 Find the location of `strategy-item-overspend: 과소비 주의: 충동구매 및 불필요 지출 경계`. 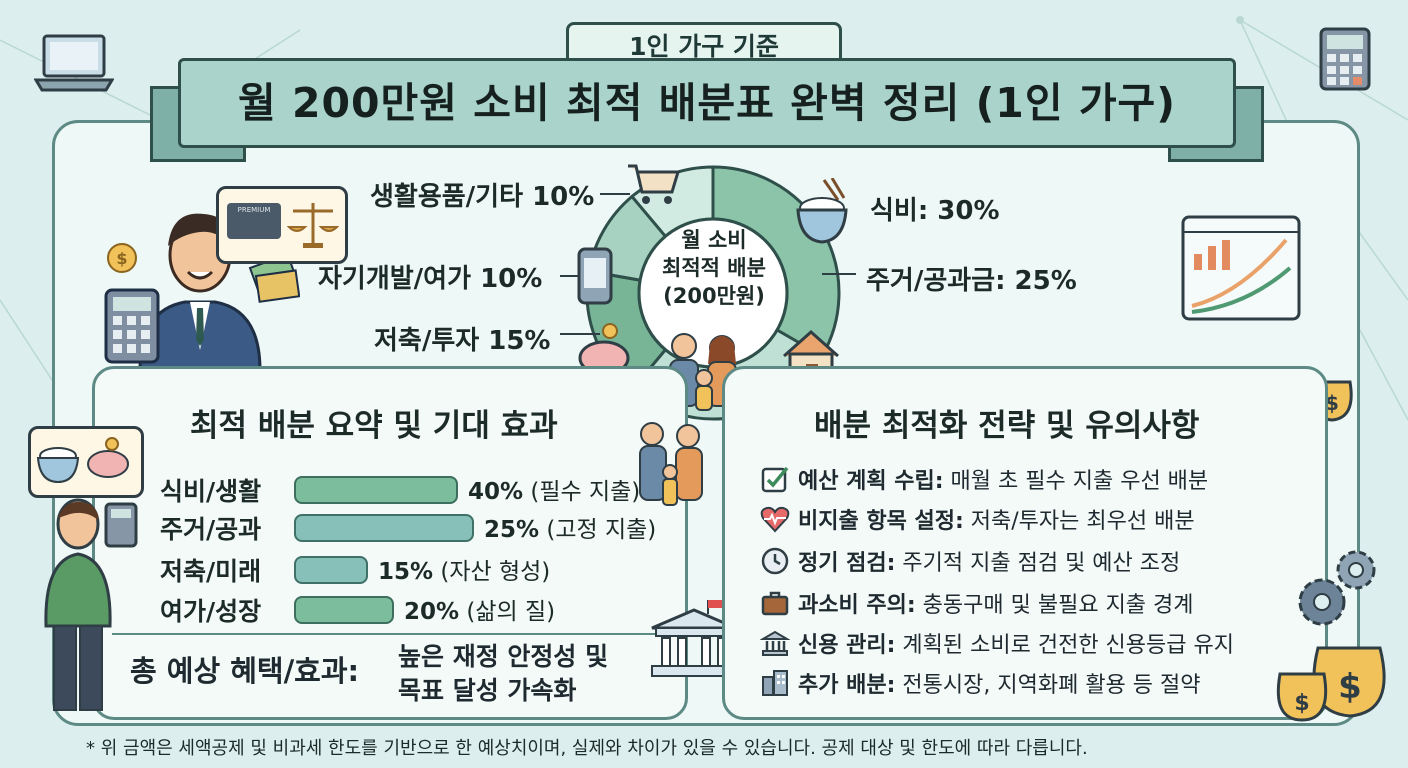

strategy-item-overspend: 과소비 주의: 충동구매 및 불필요 지출 경계 is located at coordinates (1040, 603).